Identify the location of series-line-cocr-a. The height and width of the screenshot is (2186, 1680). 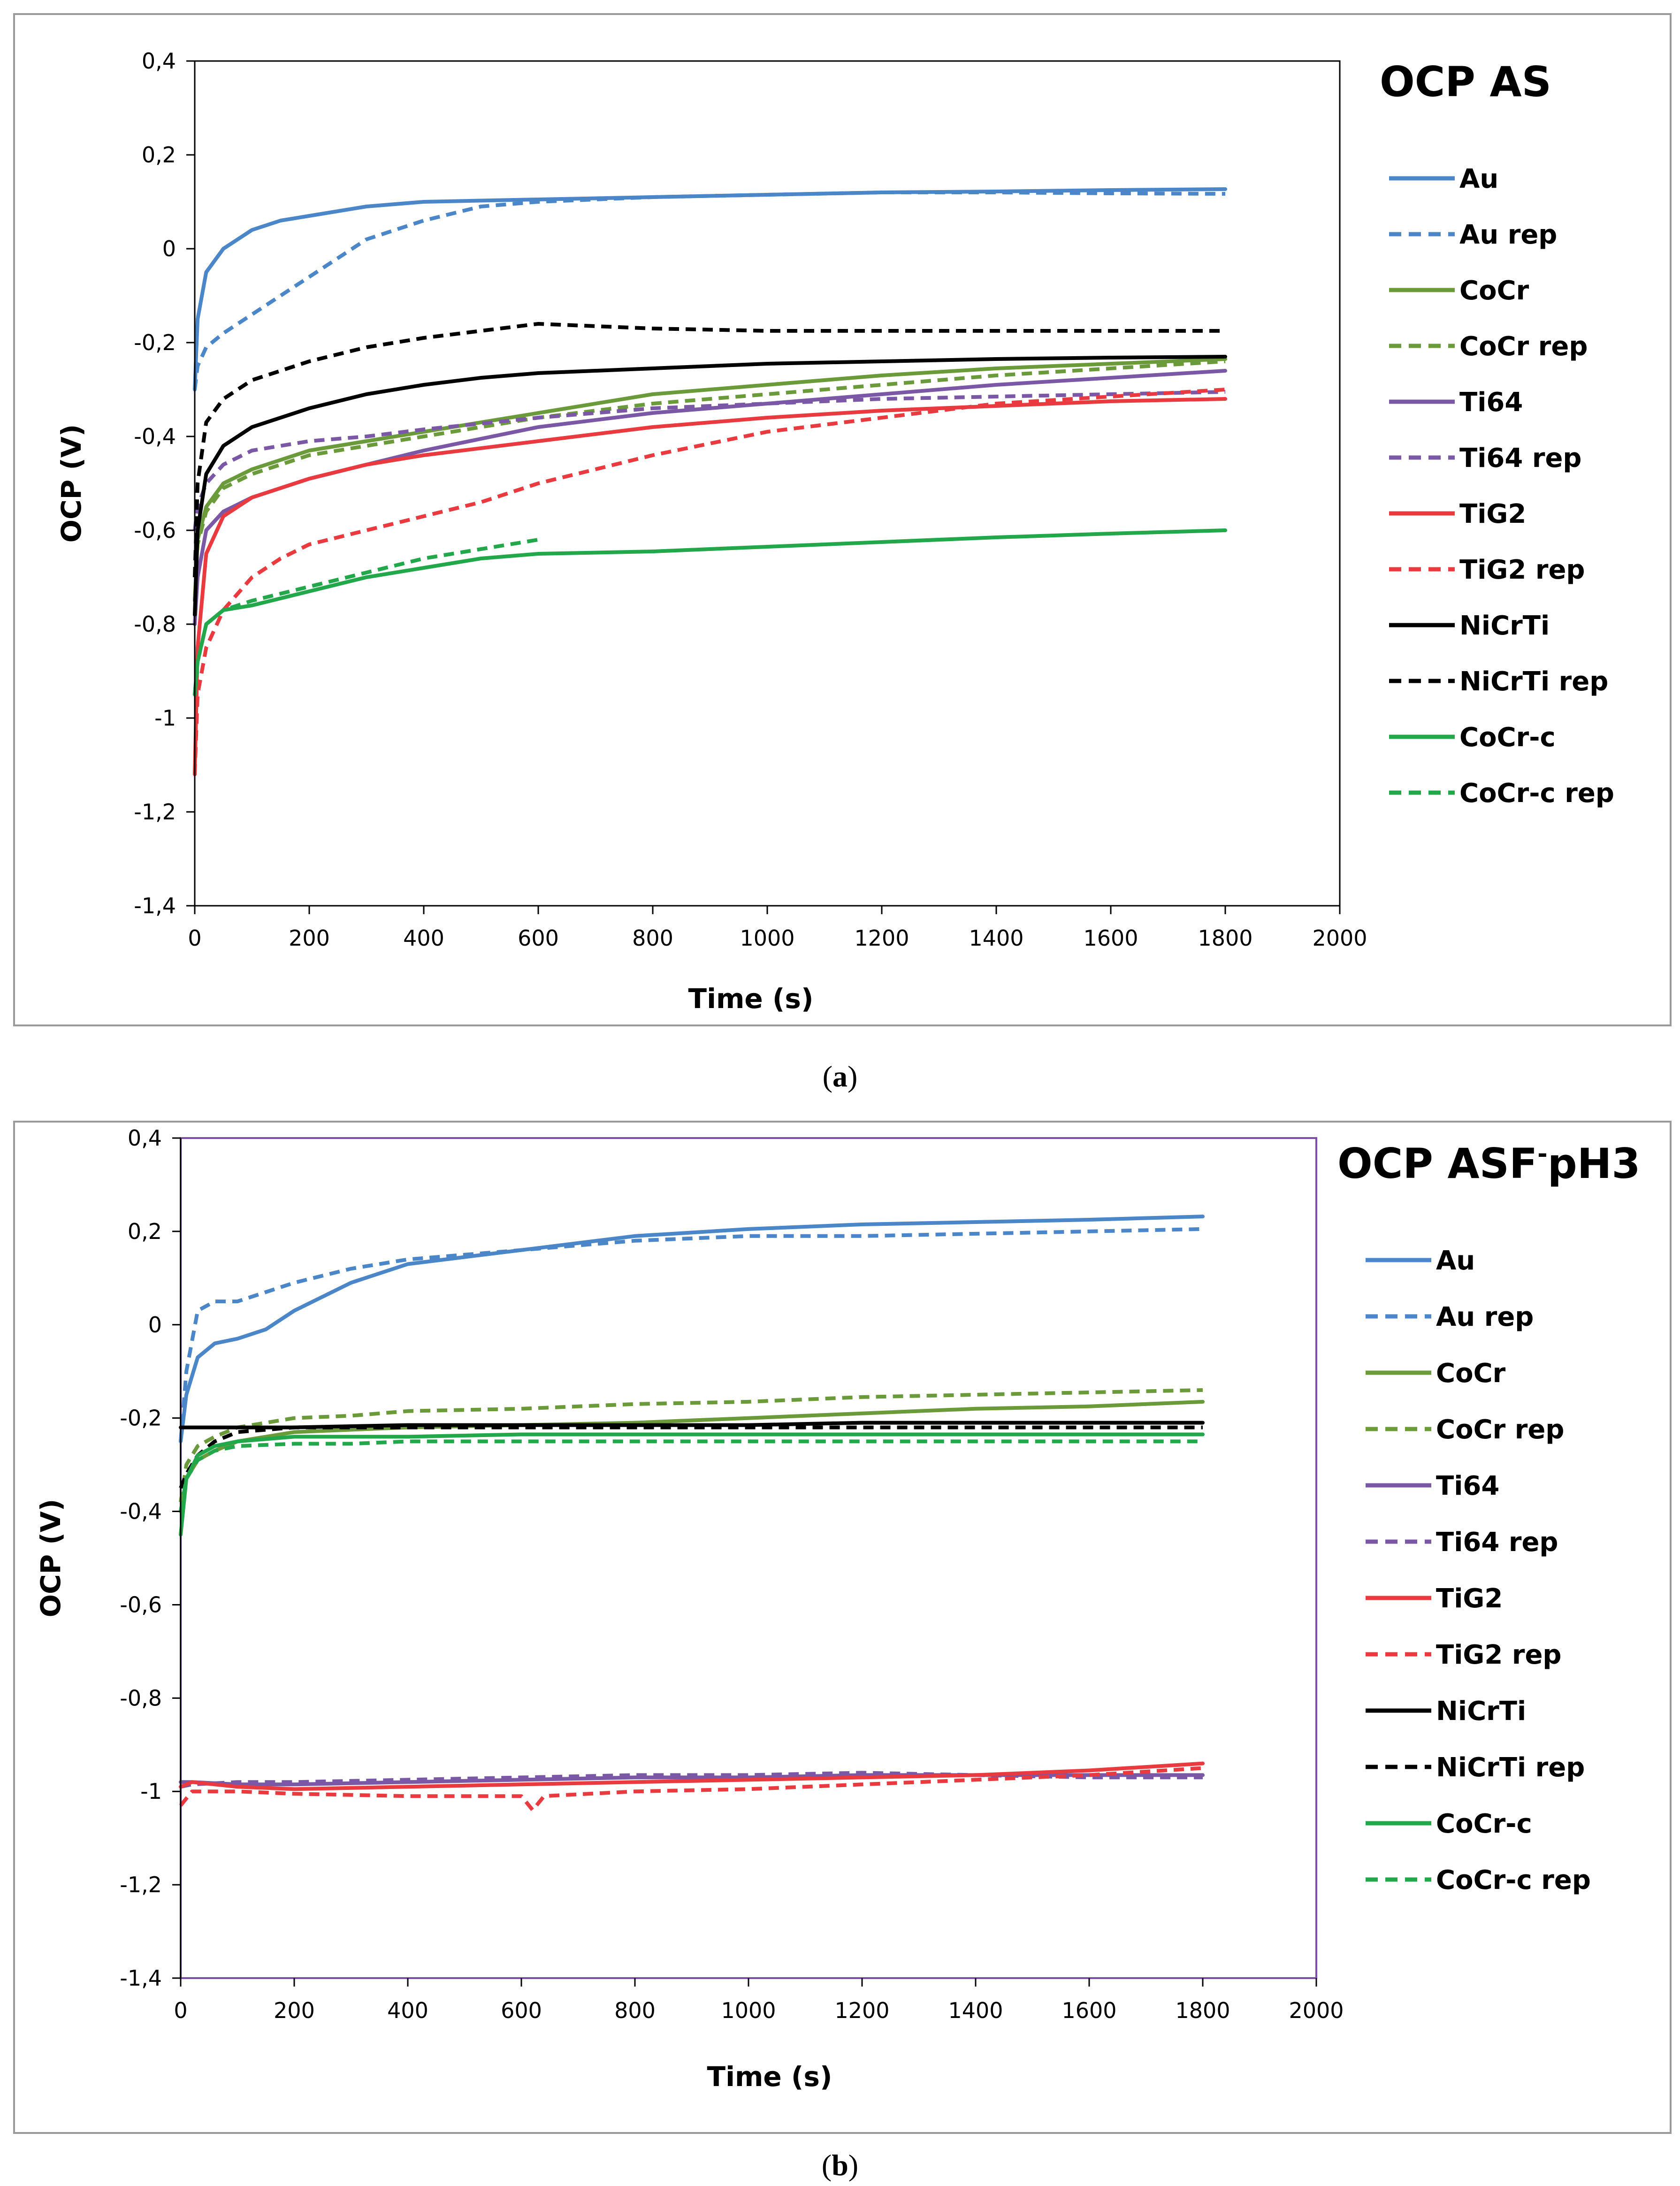
(710, 480).